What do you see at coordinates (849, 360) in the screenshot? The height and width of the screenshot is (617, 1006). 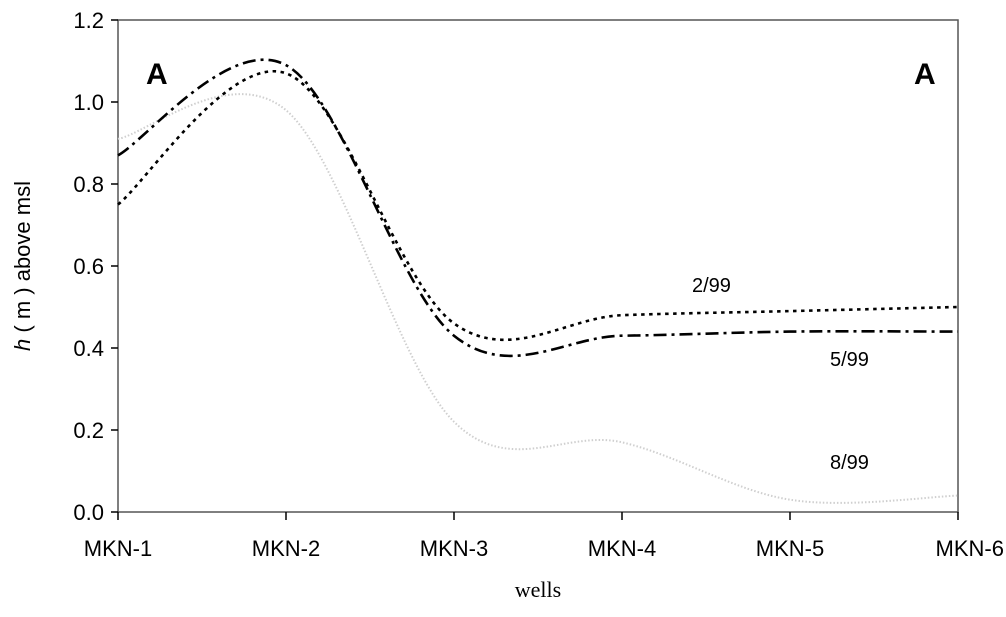 I see `series-label-5-99: 5/99` at bounding box center [849, 360].